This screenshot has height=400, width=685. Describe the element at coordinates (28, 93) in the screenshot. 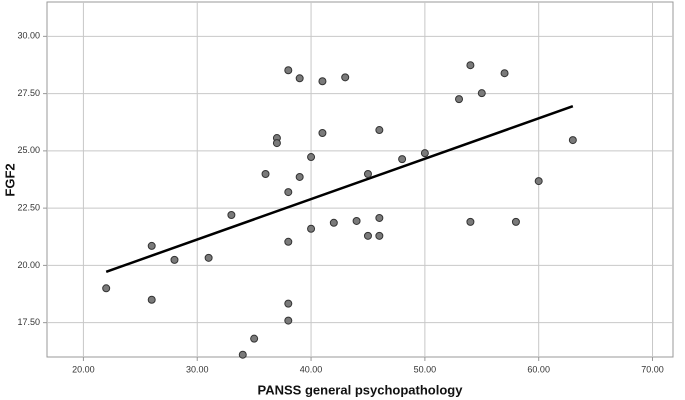

I see `y-tick-label: 27.50` at that location.